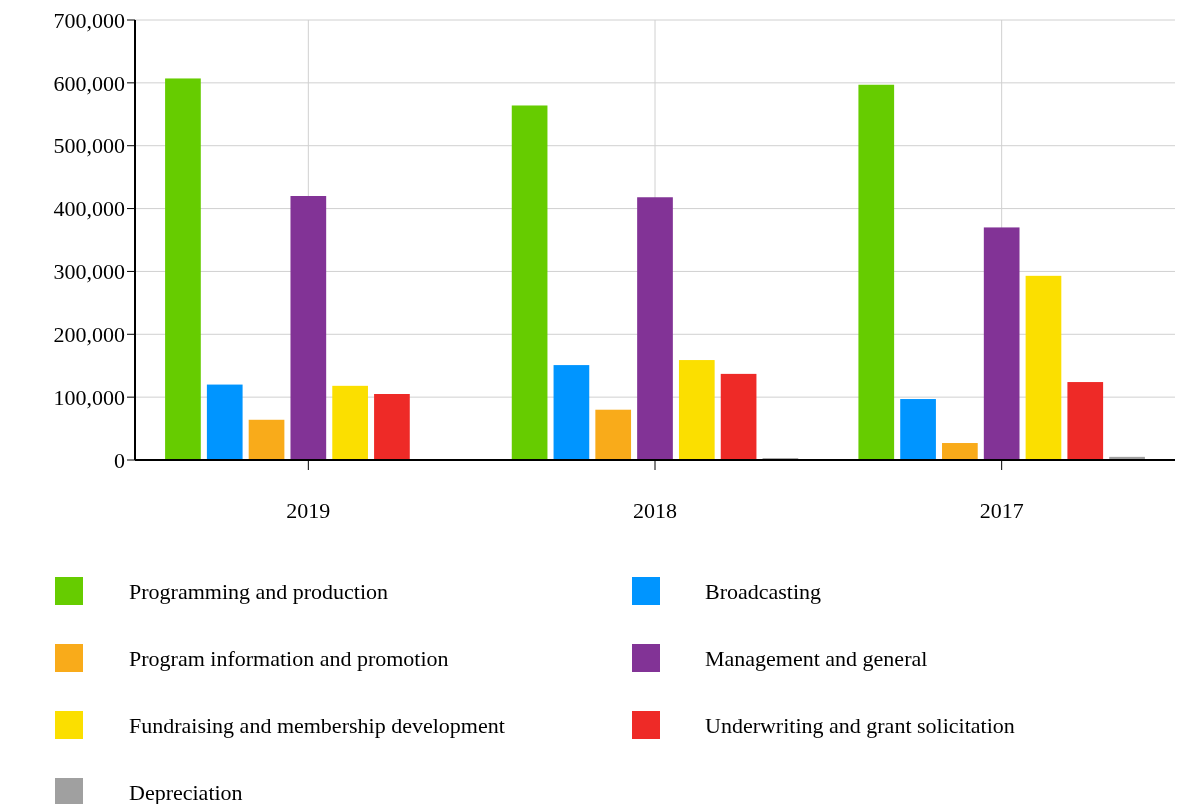  What do you see at coordinates (1001, 510) in the screenshot?
I see `x-tick-label: 2017` at bounding box center [1001, 510].